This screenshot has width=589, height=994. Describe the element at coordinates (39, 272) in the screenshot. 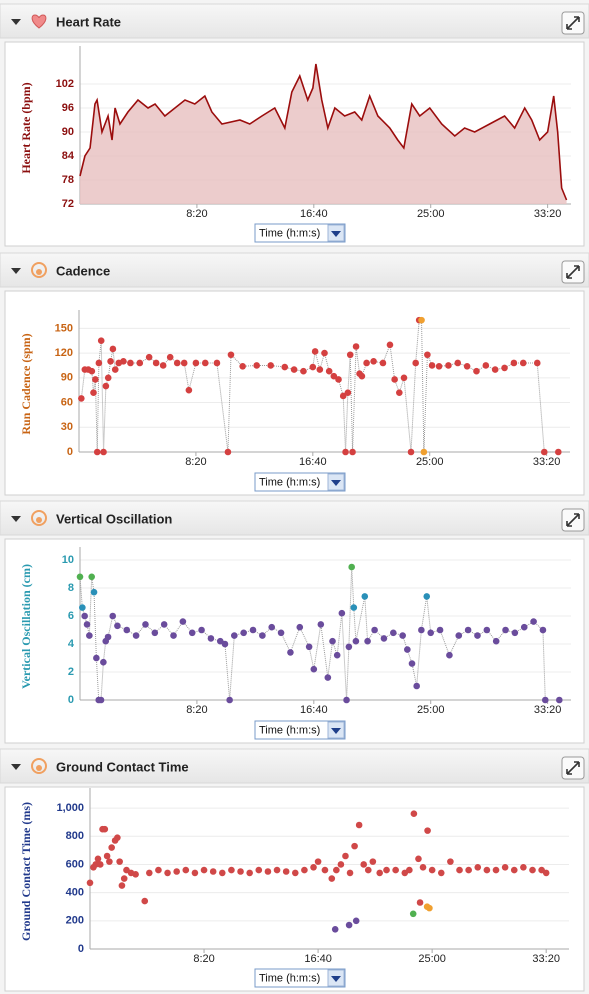

I see `activity-icon-core` at that location.